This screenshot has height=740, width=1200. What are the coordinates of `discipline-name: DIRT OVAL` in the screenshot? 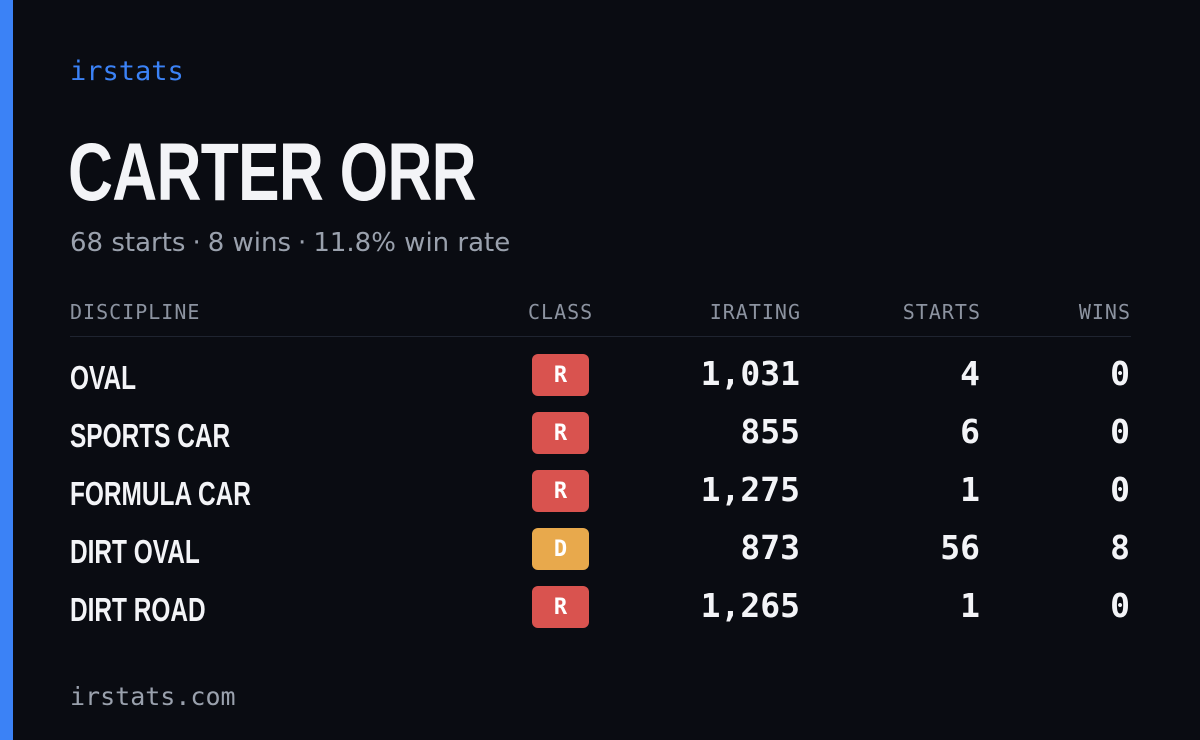 It's located at (135, 551).